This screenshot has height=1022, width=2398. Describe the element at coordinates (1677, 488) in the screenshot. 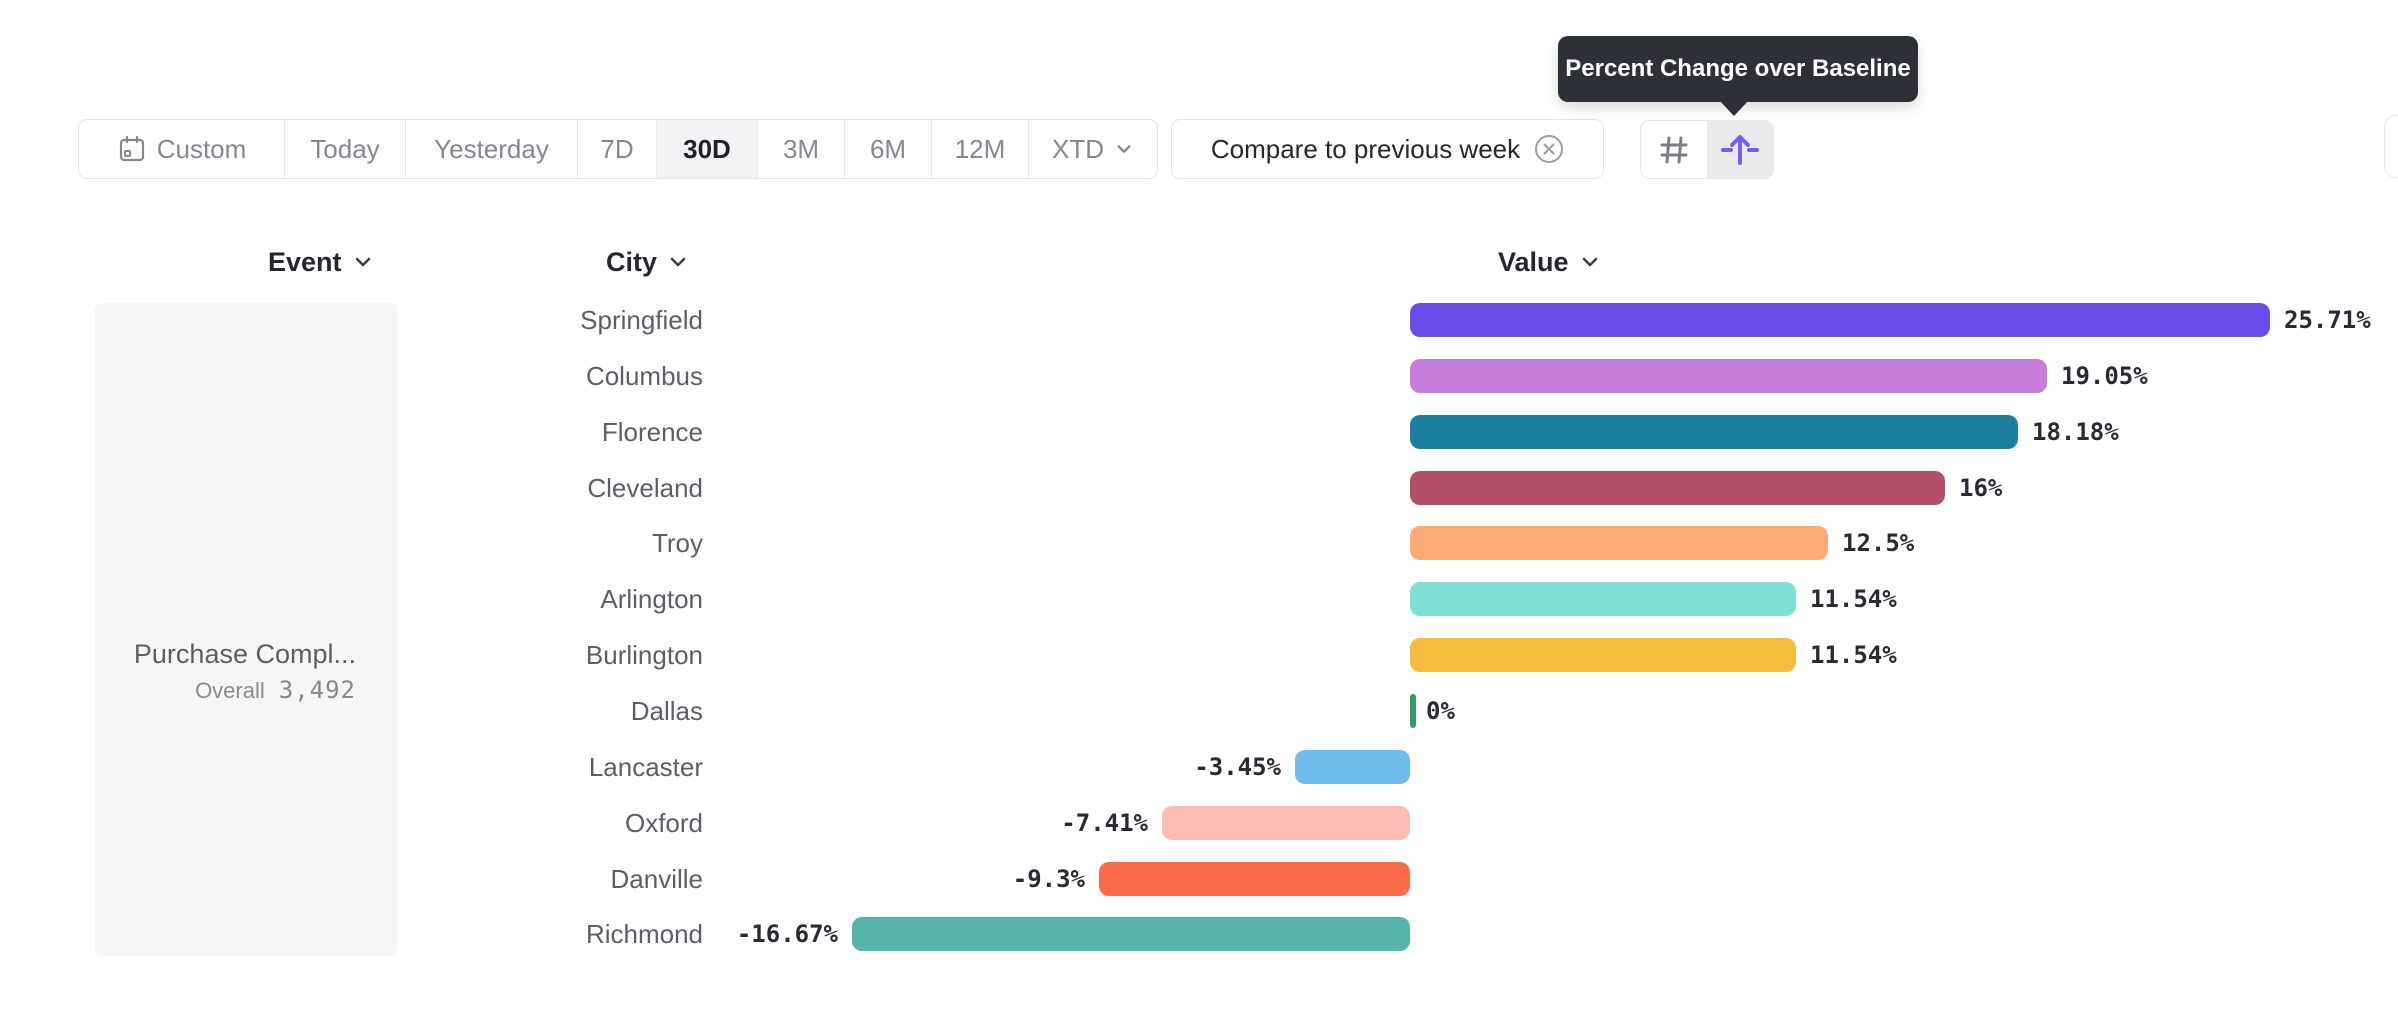

I see `bar-cleveland` at that location.